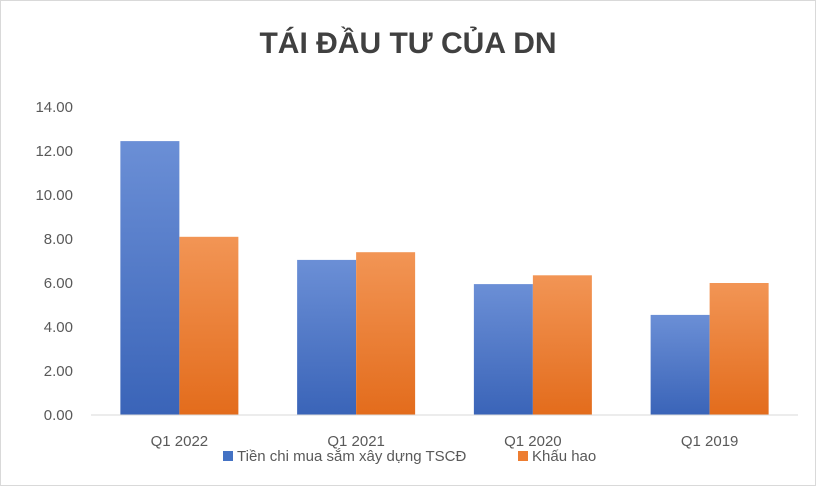 Image resolution: width=816 pixels, height=486 pixels. What do you see at coordinates (54, 151) in the screenshot?
I see `y-tick-label: 12.00` at bounding box center [54, 151].